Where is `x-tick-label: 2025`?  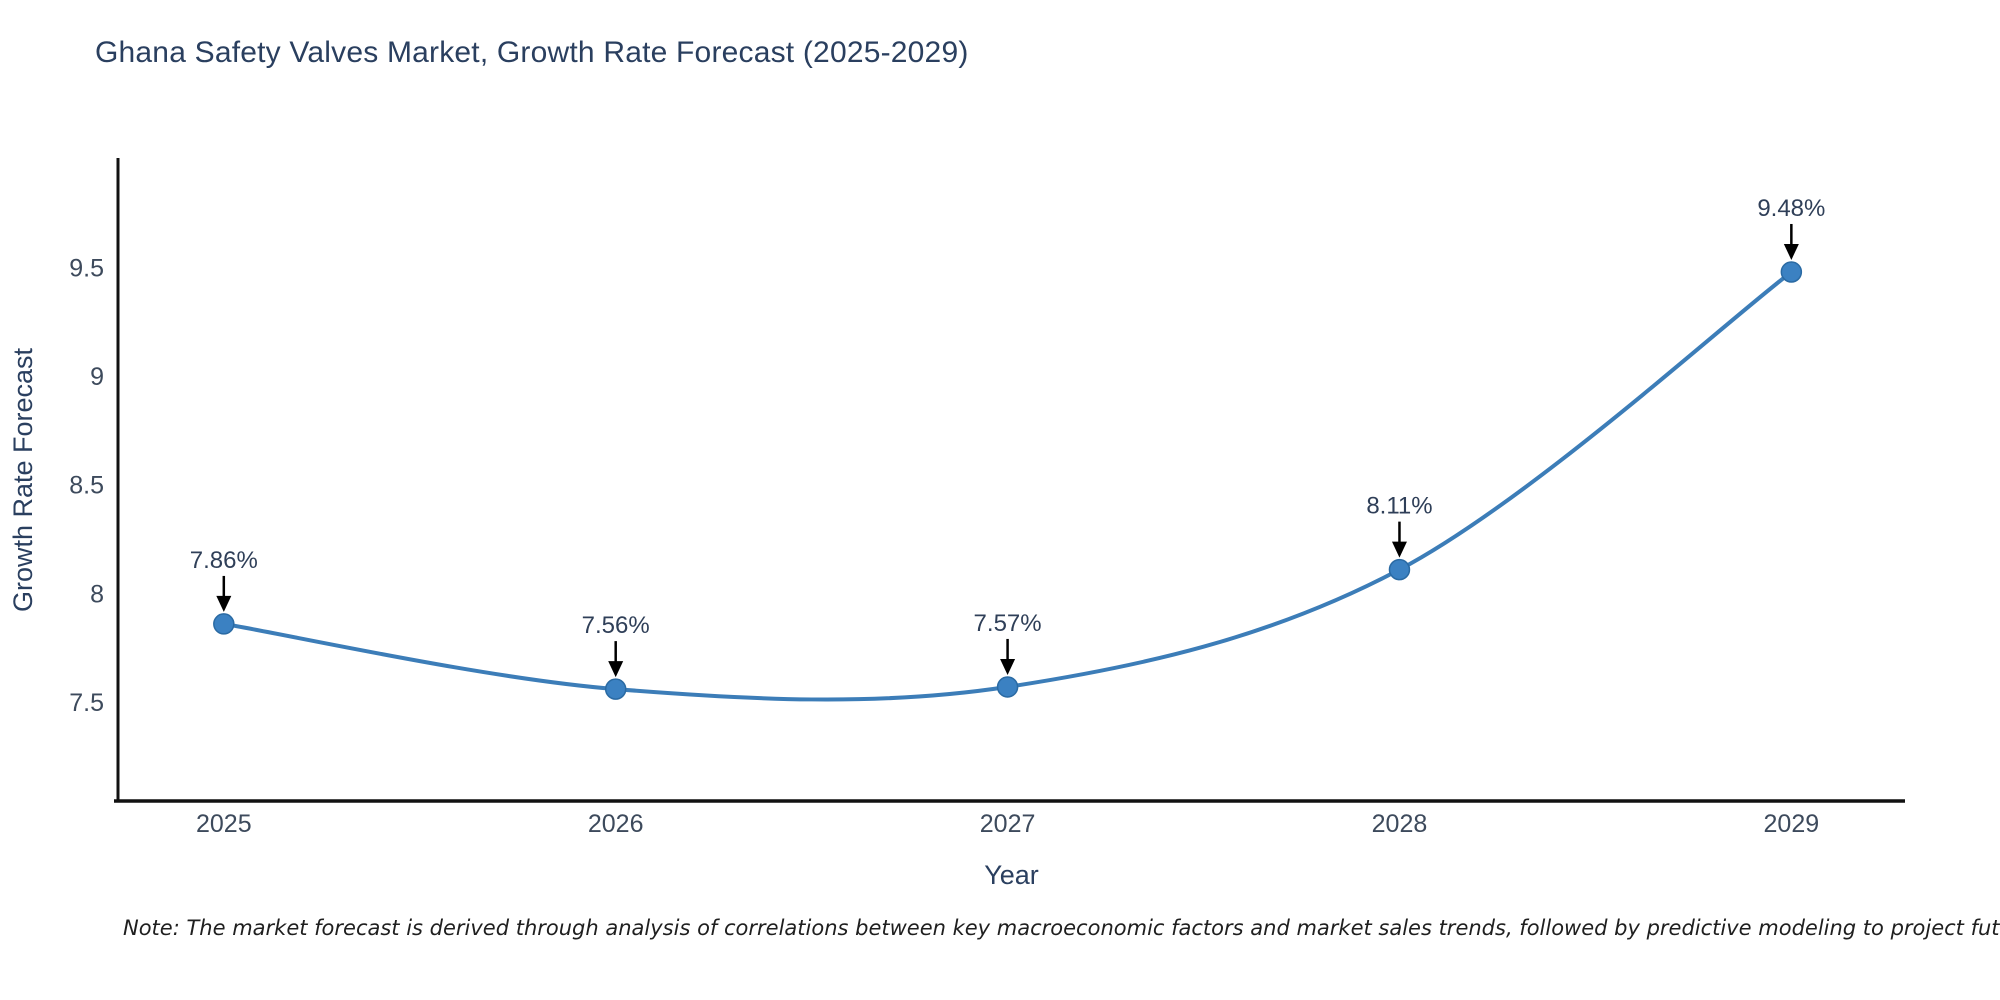 x-tick-label: 2025 is located at coordinates (224, 824).